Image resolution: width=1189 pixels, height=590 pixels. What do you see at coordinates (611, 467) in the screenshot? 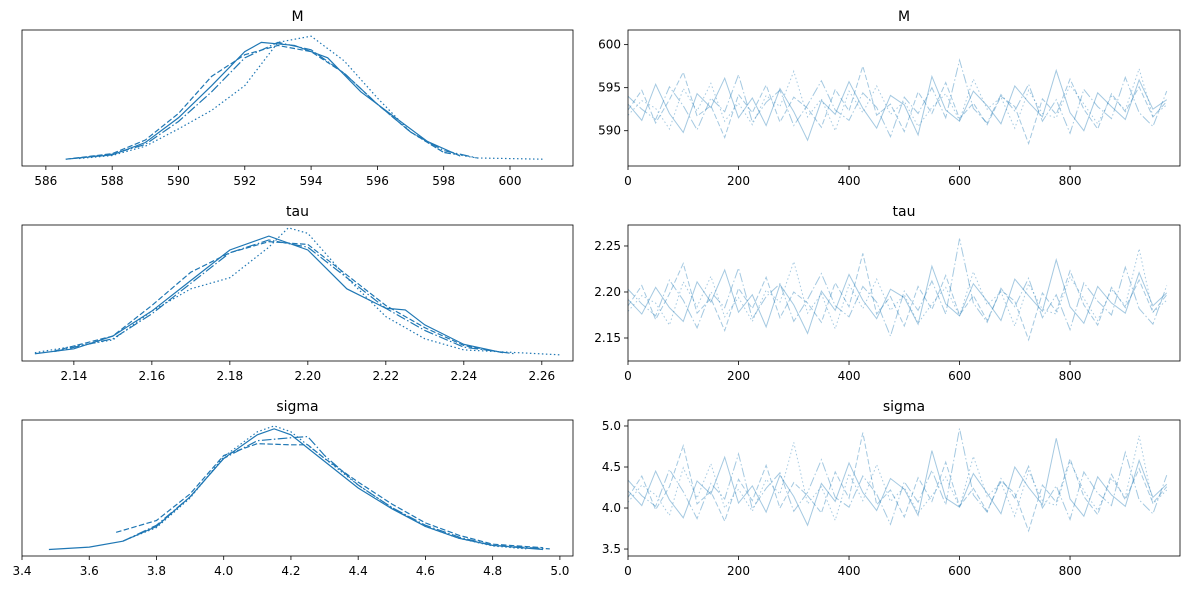
I see `y-tick-label: 4.5` at bounding box center [611, 467].